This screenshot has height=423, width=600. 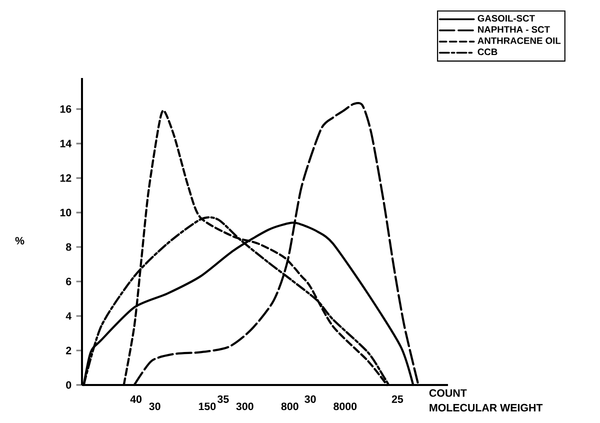 I want to click on y-tick-label: 16, so click(x=66, y=109).